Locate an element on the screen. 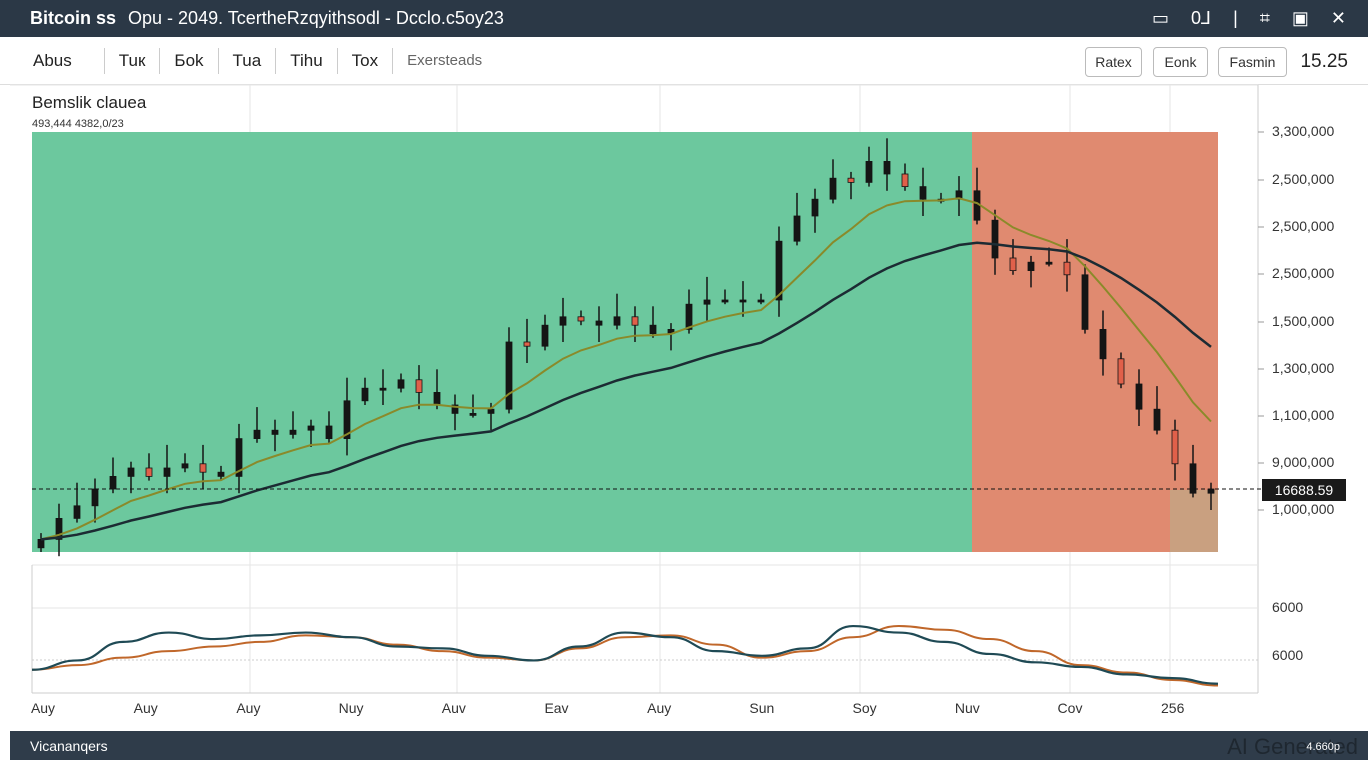 The width and height of the screenshot is (1368, 768). tab-tihu: Tihu is located at coordinates (307, 60).